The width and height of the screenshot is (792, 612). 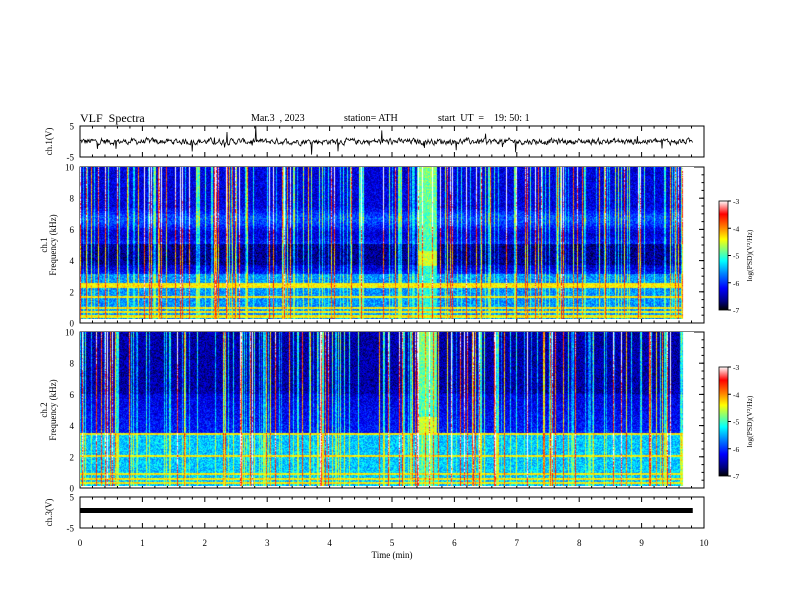 What do you see at coordinates (484, 118) in the screenshot?
I see `start-time-label: start UT = 19: 50: 1` at bounding box center [484, 118].